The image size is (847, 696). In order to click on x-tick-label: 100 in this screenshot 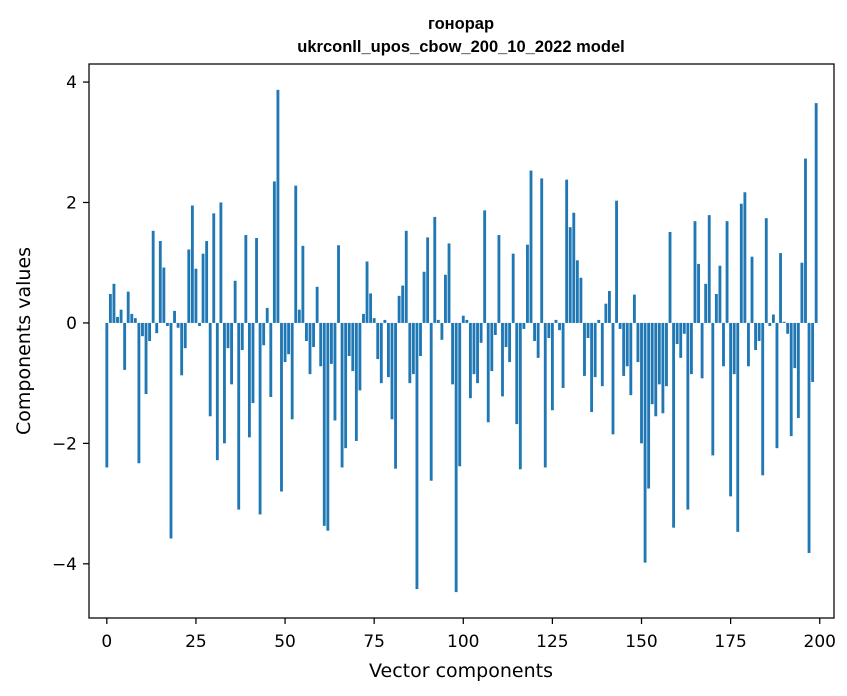, I will do `click(463, 642)`.